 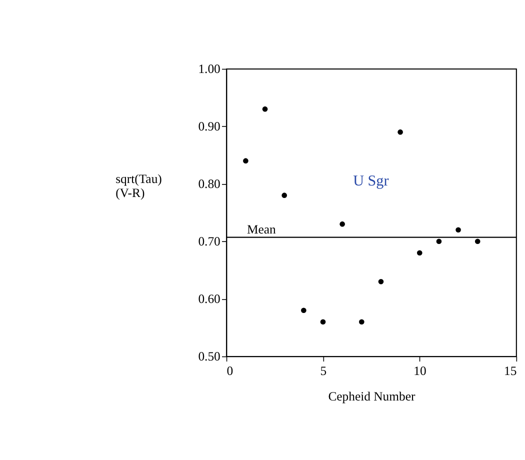 What do you see at coordinates (371, 182) in the screenshot?
I see `annotation: U Sgr` at bounding box center [371, 182].